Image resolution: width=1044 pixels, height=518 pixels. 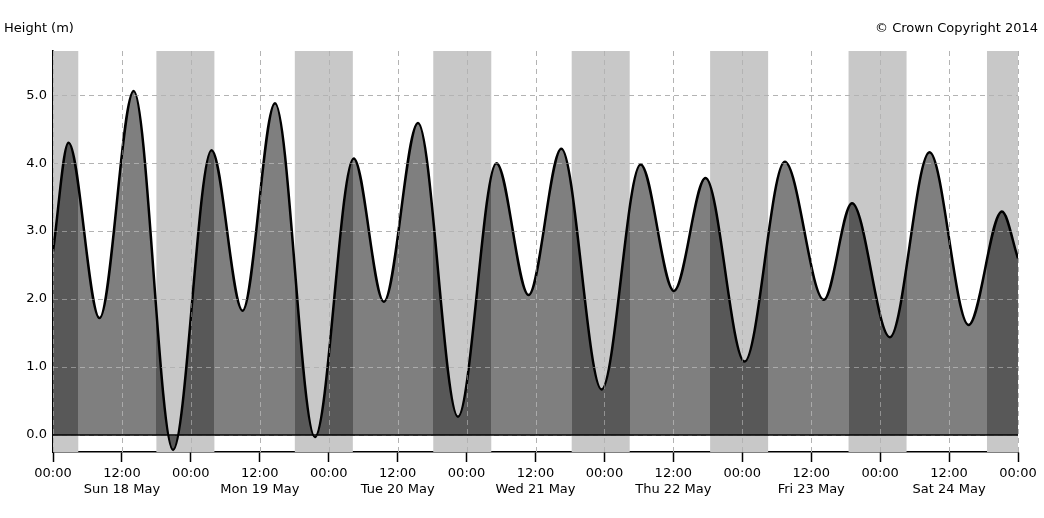 I want to click on x-tick-label: 12:00 Thu 22 May, so click(x=673, y=480).